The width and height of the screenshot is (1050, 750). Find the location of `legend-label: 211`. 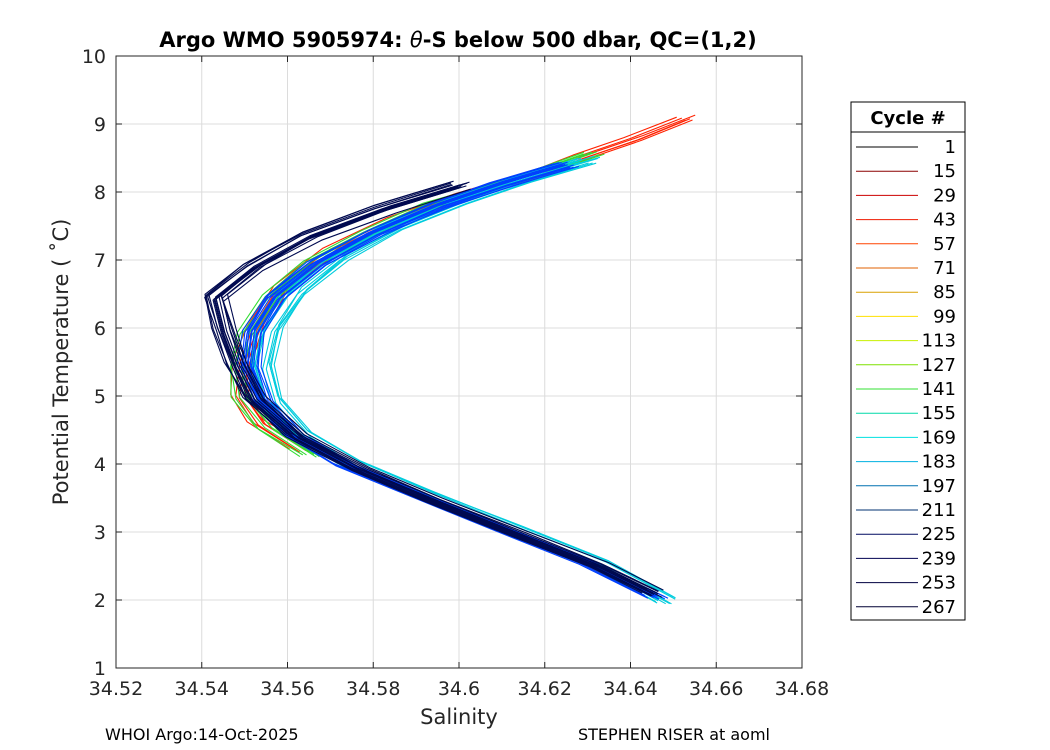

legend-label: 211 is located at coordinates (939, 510).